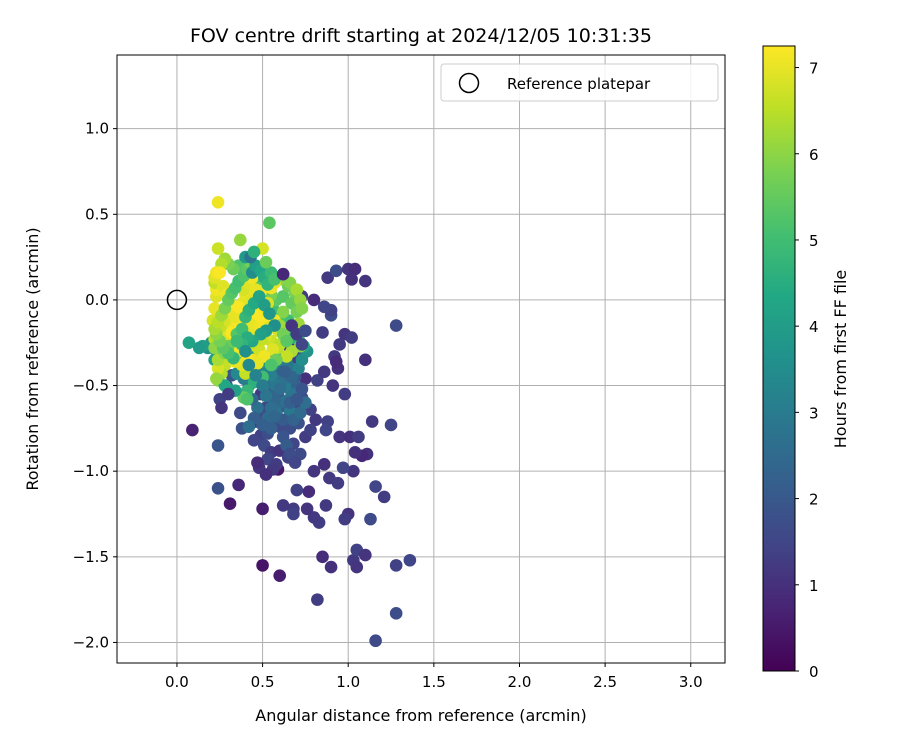 The width and height of the screenshot is (900, 750). What do you see at coordinates (807, 370) in the screenshot?
I see `colorbar-ticks: 0 1 2 3 4 5 6 7` at bounding box center [807, 370].